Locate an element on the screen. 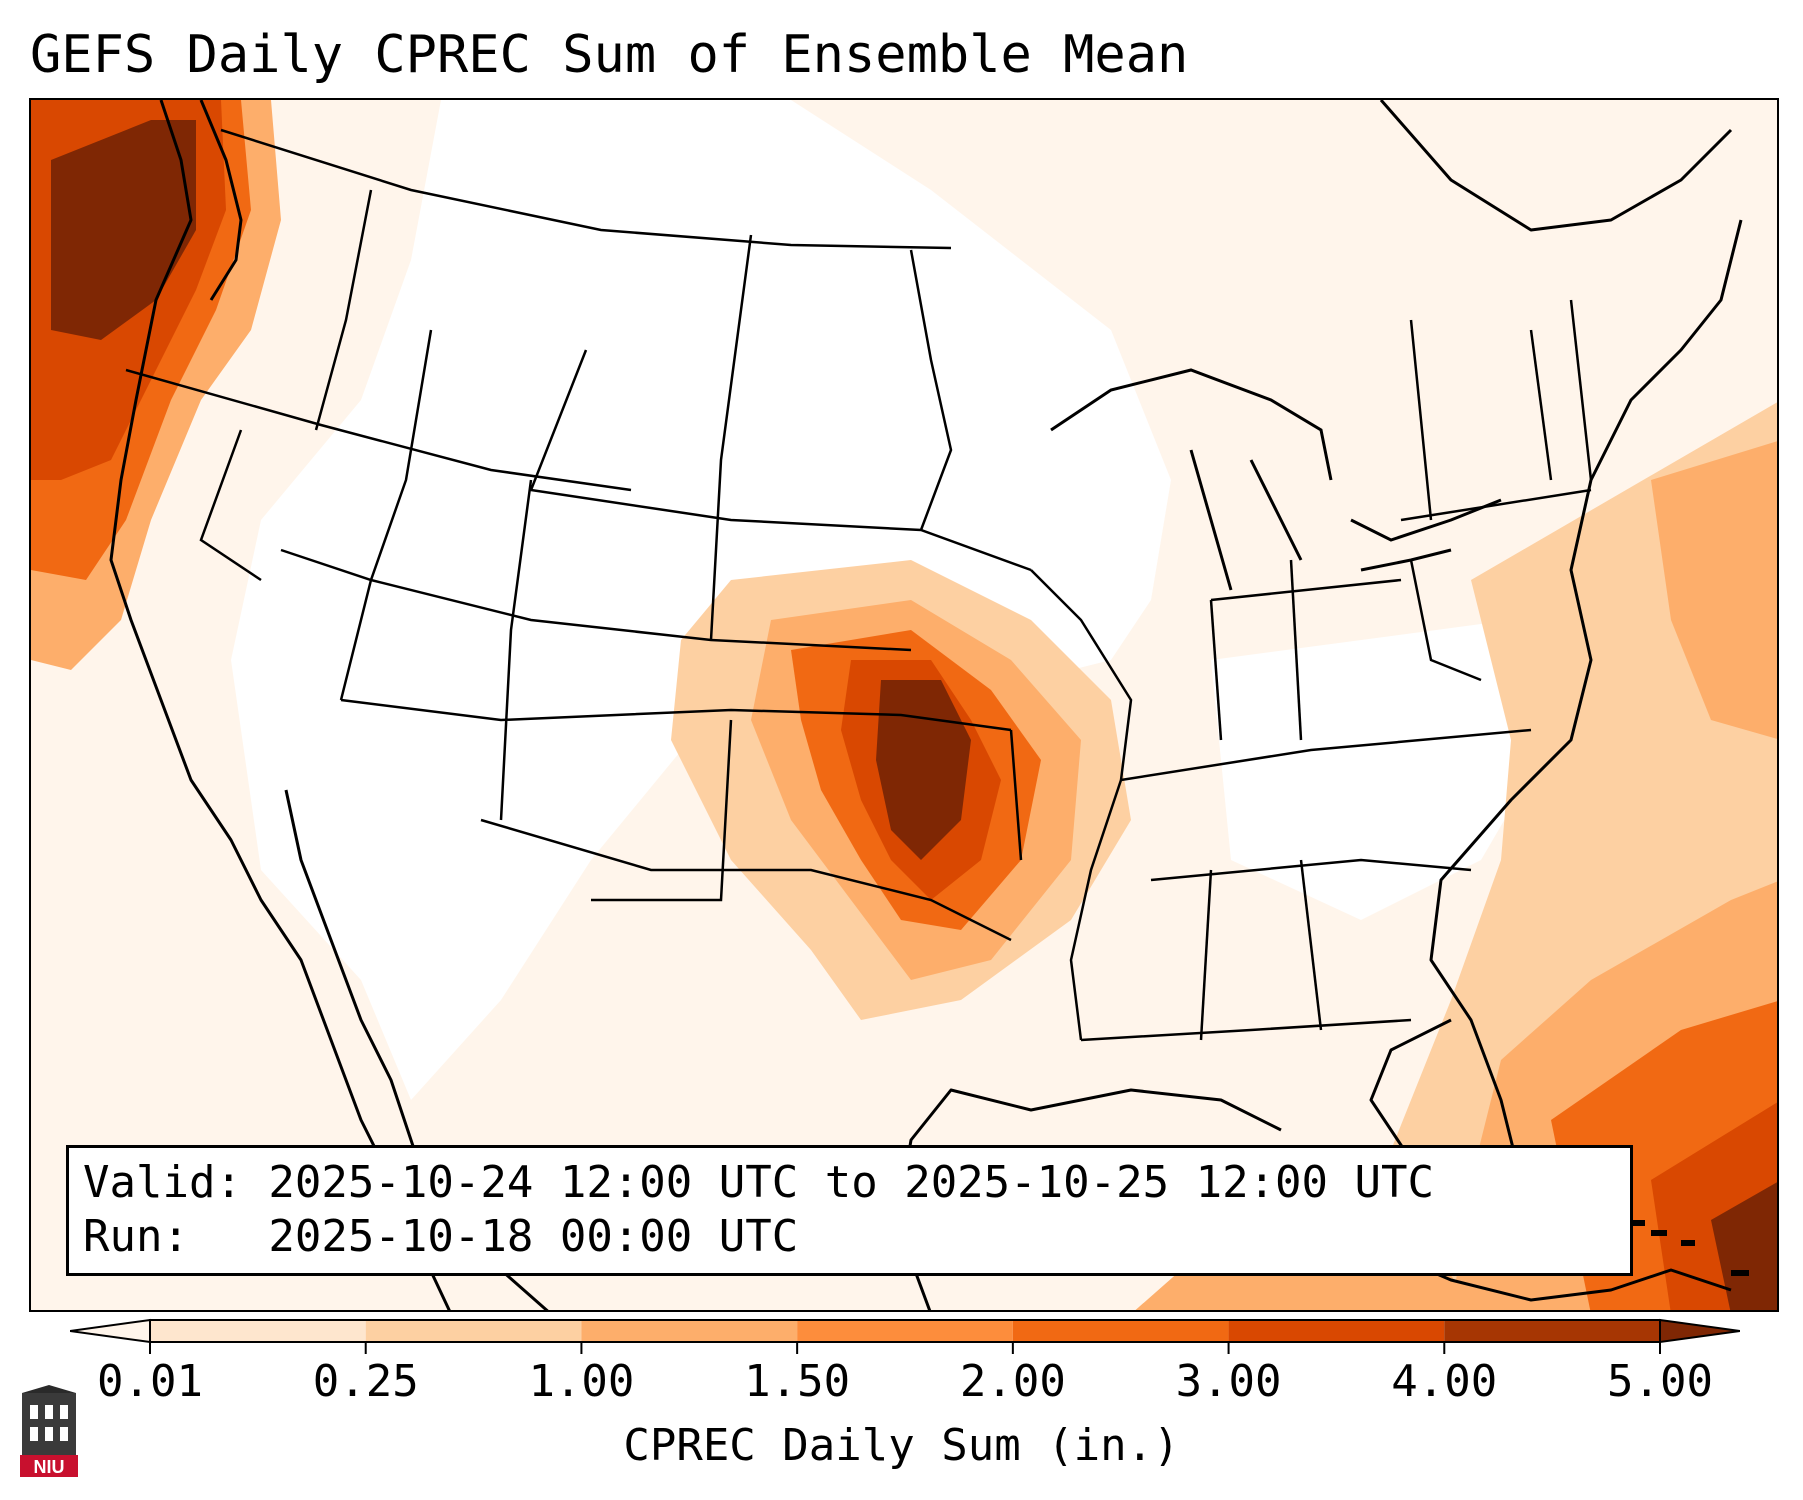  colorbar-outline is located at coordinates (905, 1331).